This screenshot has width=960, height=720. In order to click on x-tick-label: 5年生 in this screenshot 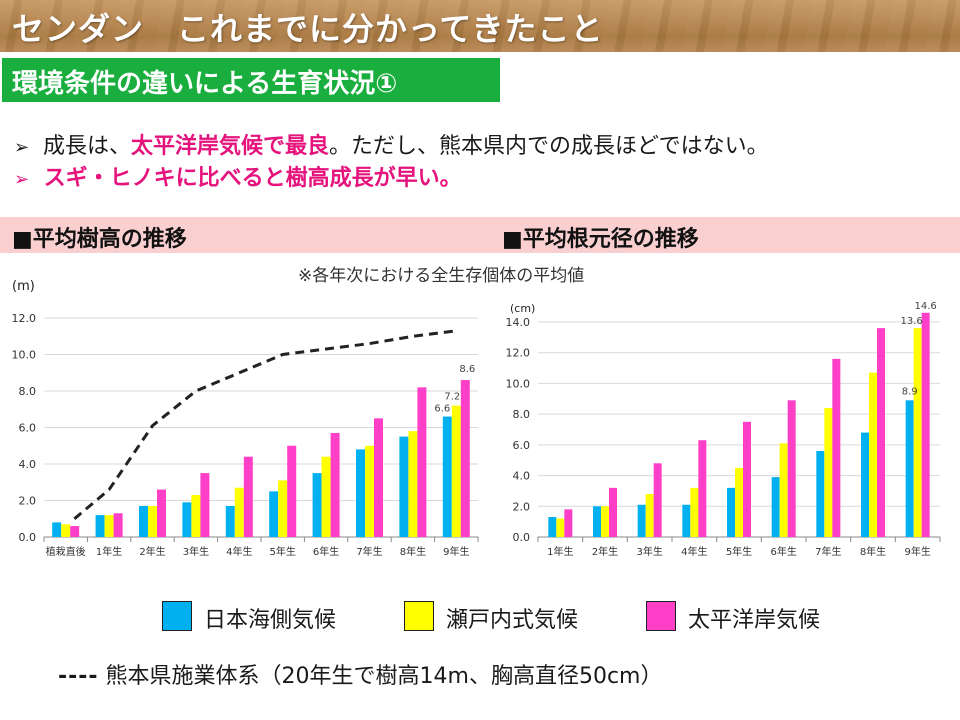, I will do `click(283, 551)`.